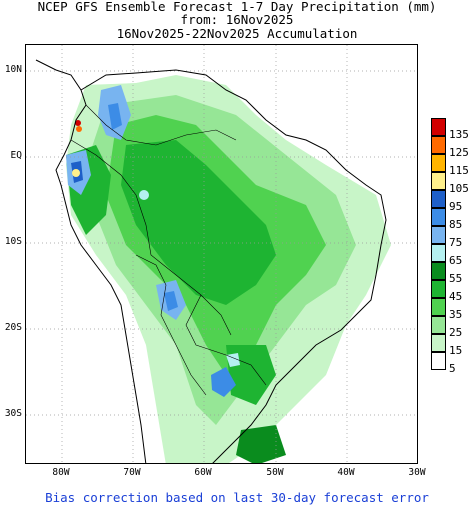  Describe the element at coordinates (452, 368) in the screenshot. I see `legend-label-5: 5` at that location.